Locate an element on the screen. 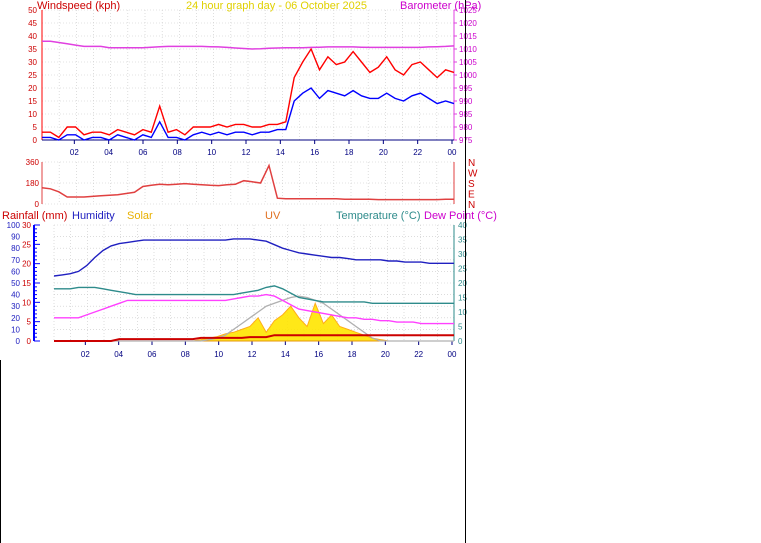 The height and width of the screenshot is (543, 761). temperature-x-axis: 02 04 06 08 10 12 14 16 18 20 22 00 is located at coordinates (255, 349).